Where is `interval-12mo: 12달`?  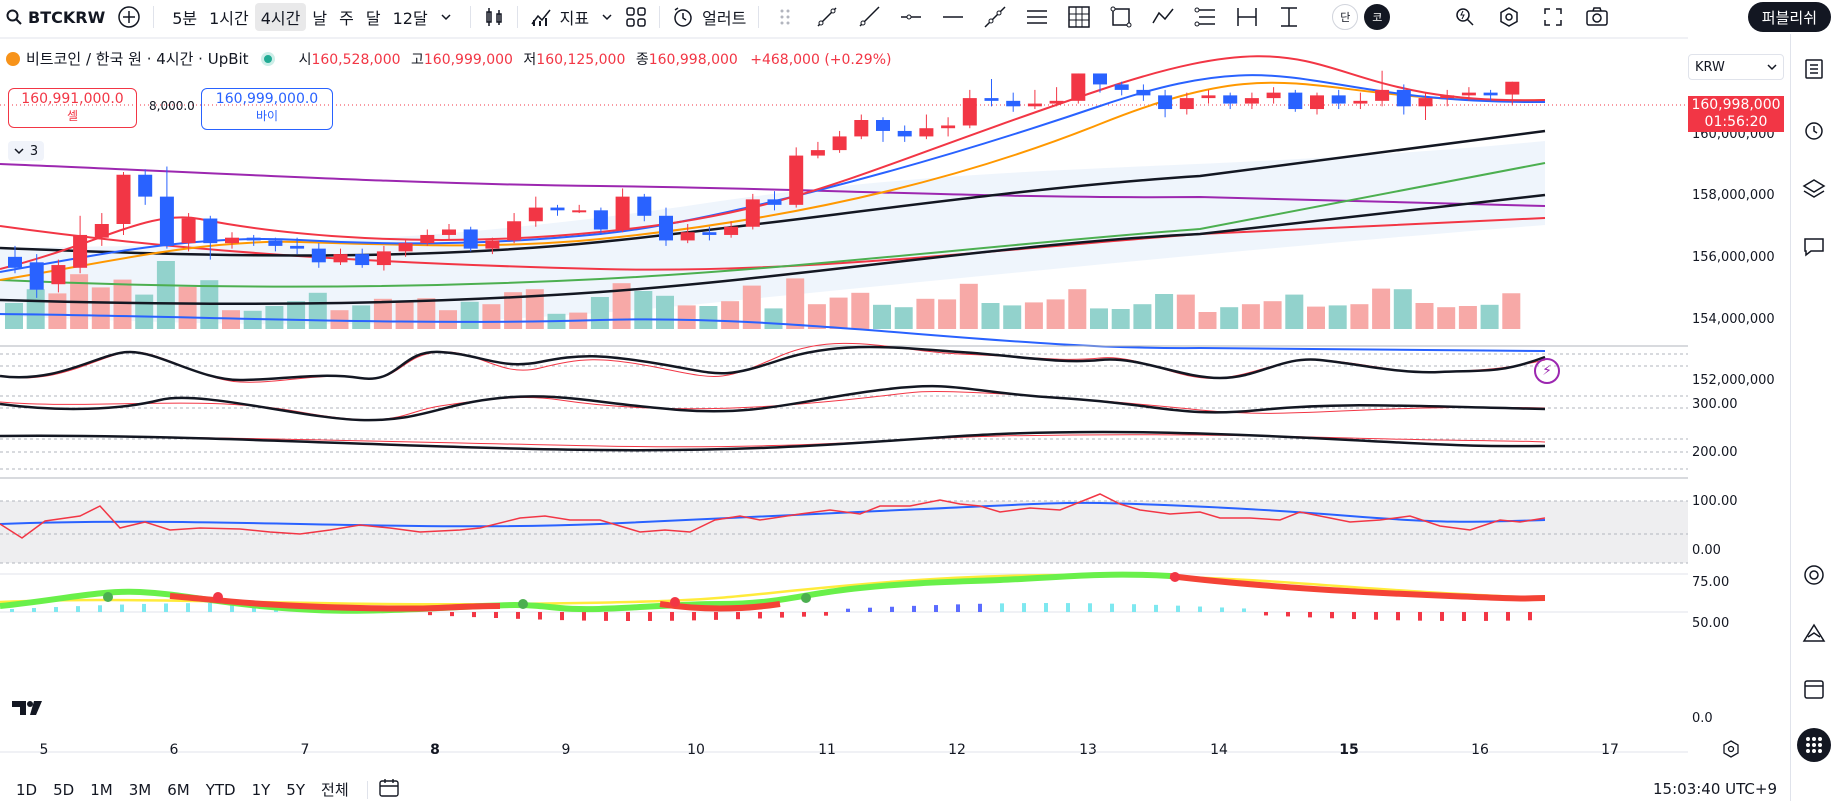
interval-12mo: 12달 is located at coordinates (410, 18).